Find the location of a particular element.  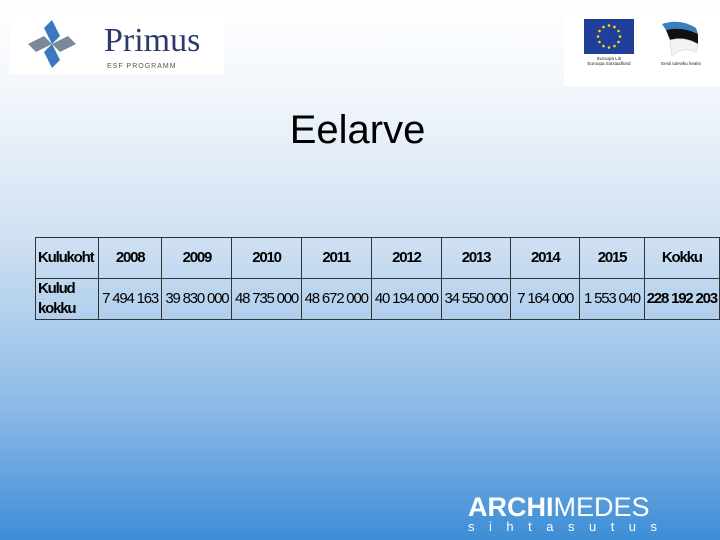

header-cell: 2013 is located at coordinates (476, 258).